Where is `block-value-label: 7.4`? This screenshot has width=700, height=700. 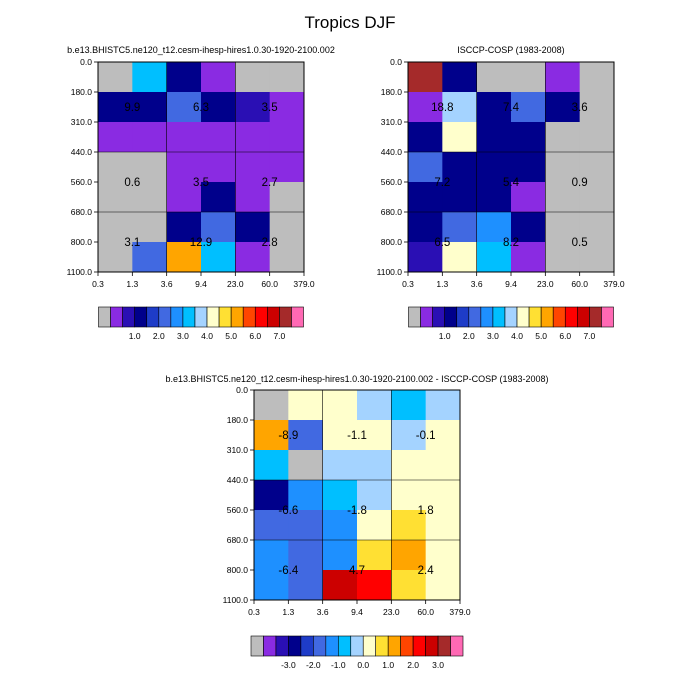
block-value-label: 7.4 is located at coordinates (511, 108).